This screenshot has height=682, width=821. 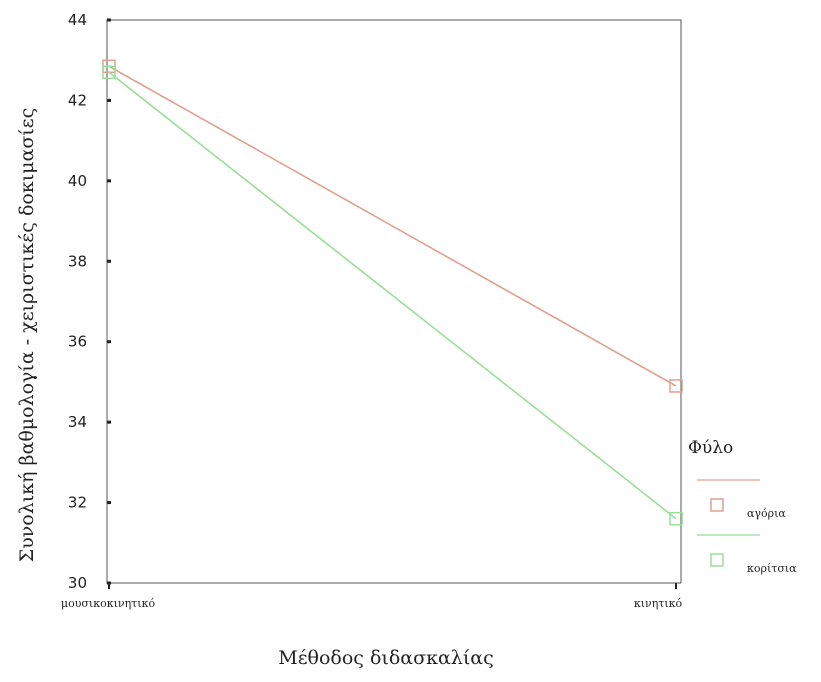 What do you see at coordinates (658, 603) in the screenshot?
I see `x-tick-label: κινητικό` at bounding box center [658, 603].